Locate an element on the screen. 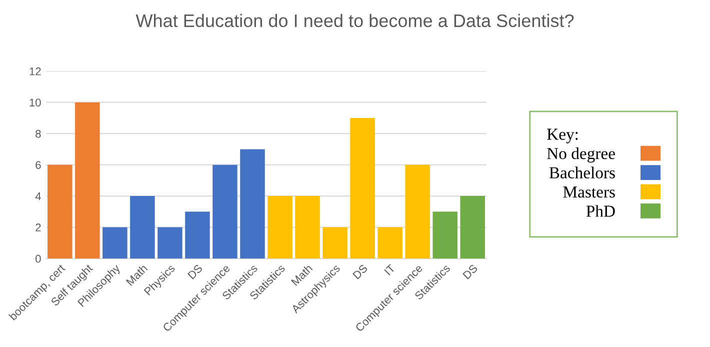 Image resolution: width=710 pixels, height=347 pixels. legend-label: No degree is located at coordinates (581, 155).